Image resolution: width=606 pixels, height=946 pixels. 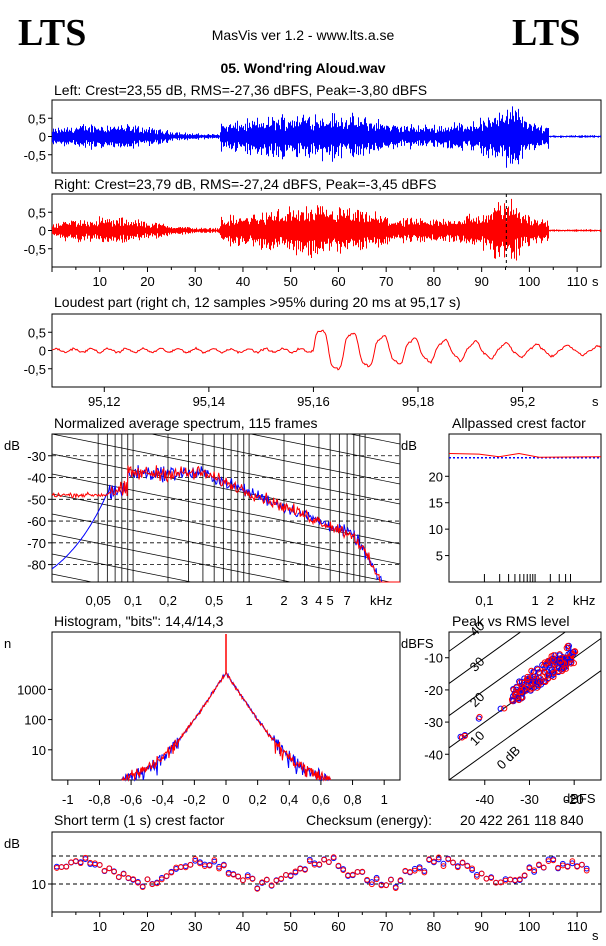 What do you see at coordinates (36, 521) in the screenshot?
I see `ytick-label: -60` at bounding box center [36, 521].